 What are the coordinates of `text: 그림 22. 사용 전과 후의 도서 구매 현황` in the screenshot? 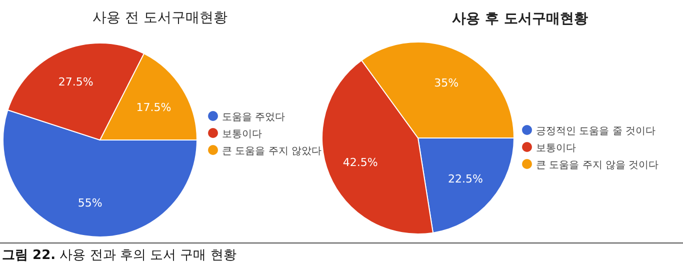 It's located at (119, 255).